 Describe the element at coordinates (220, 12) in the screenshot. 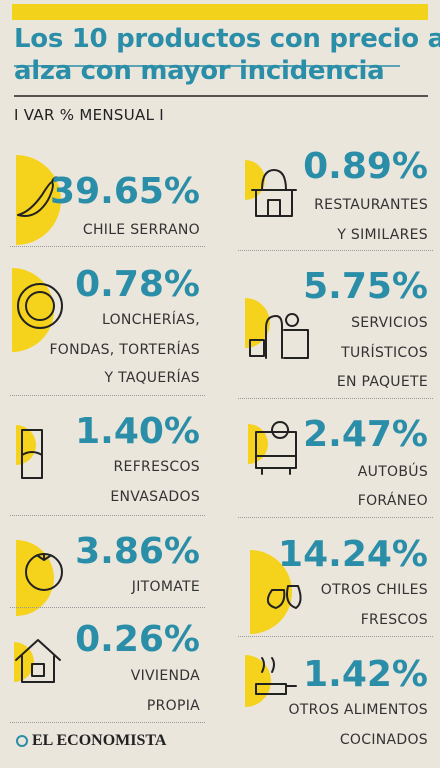

I see `top-bar` at that location.